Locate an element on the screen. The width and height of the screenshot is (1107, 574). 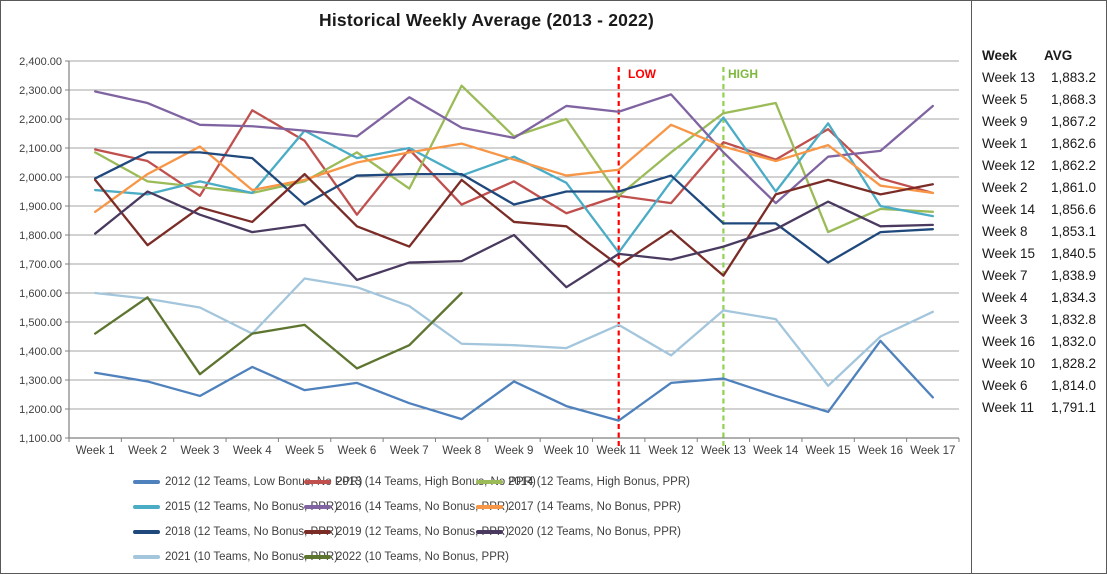
x-axis-label: Week 5 is located at coordinates (304, 451).